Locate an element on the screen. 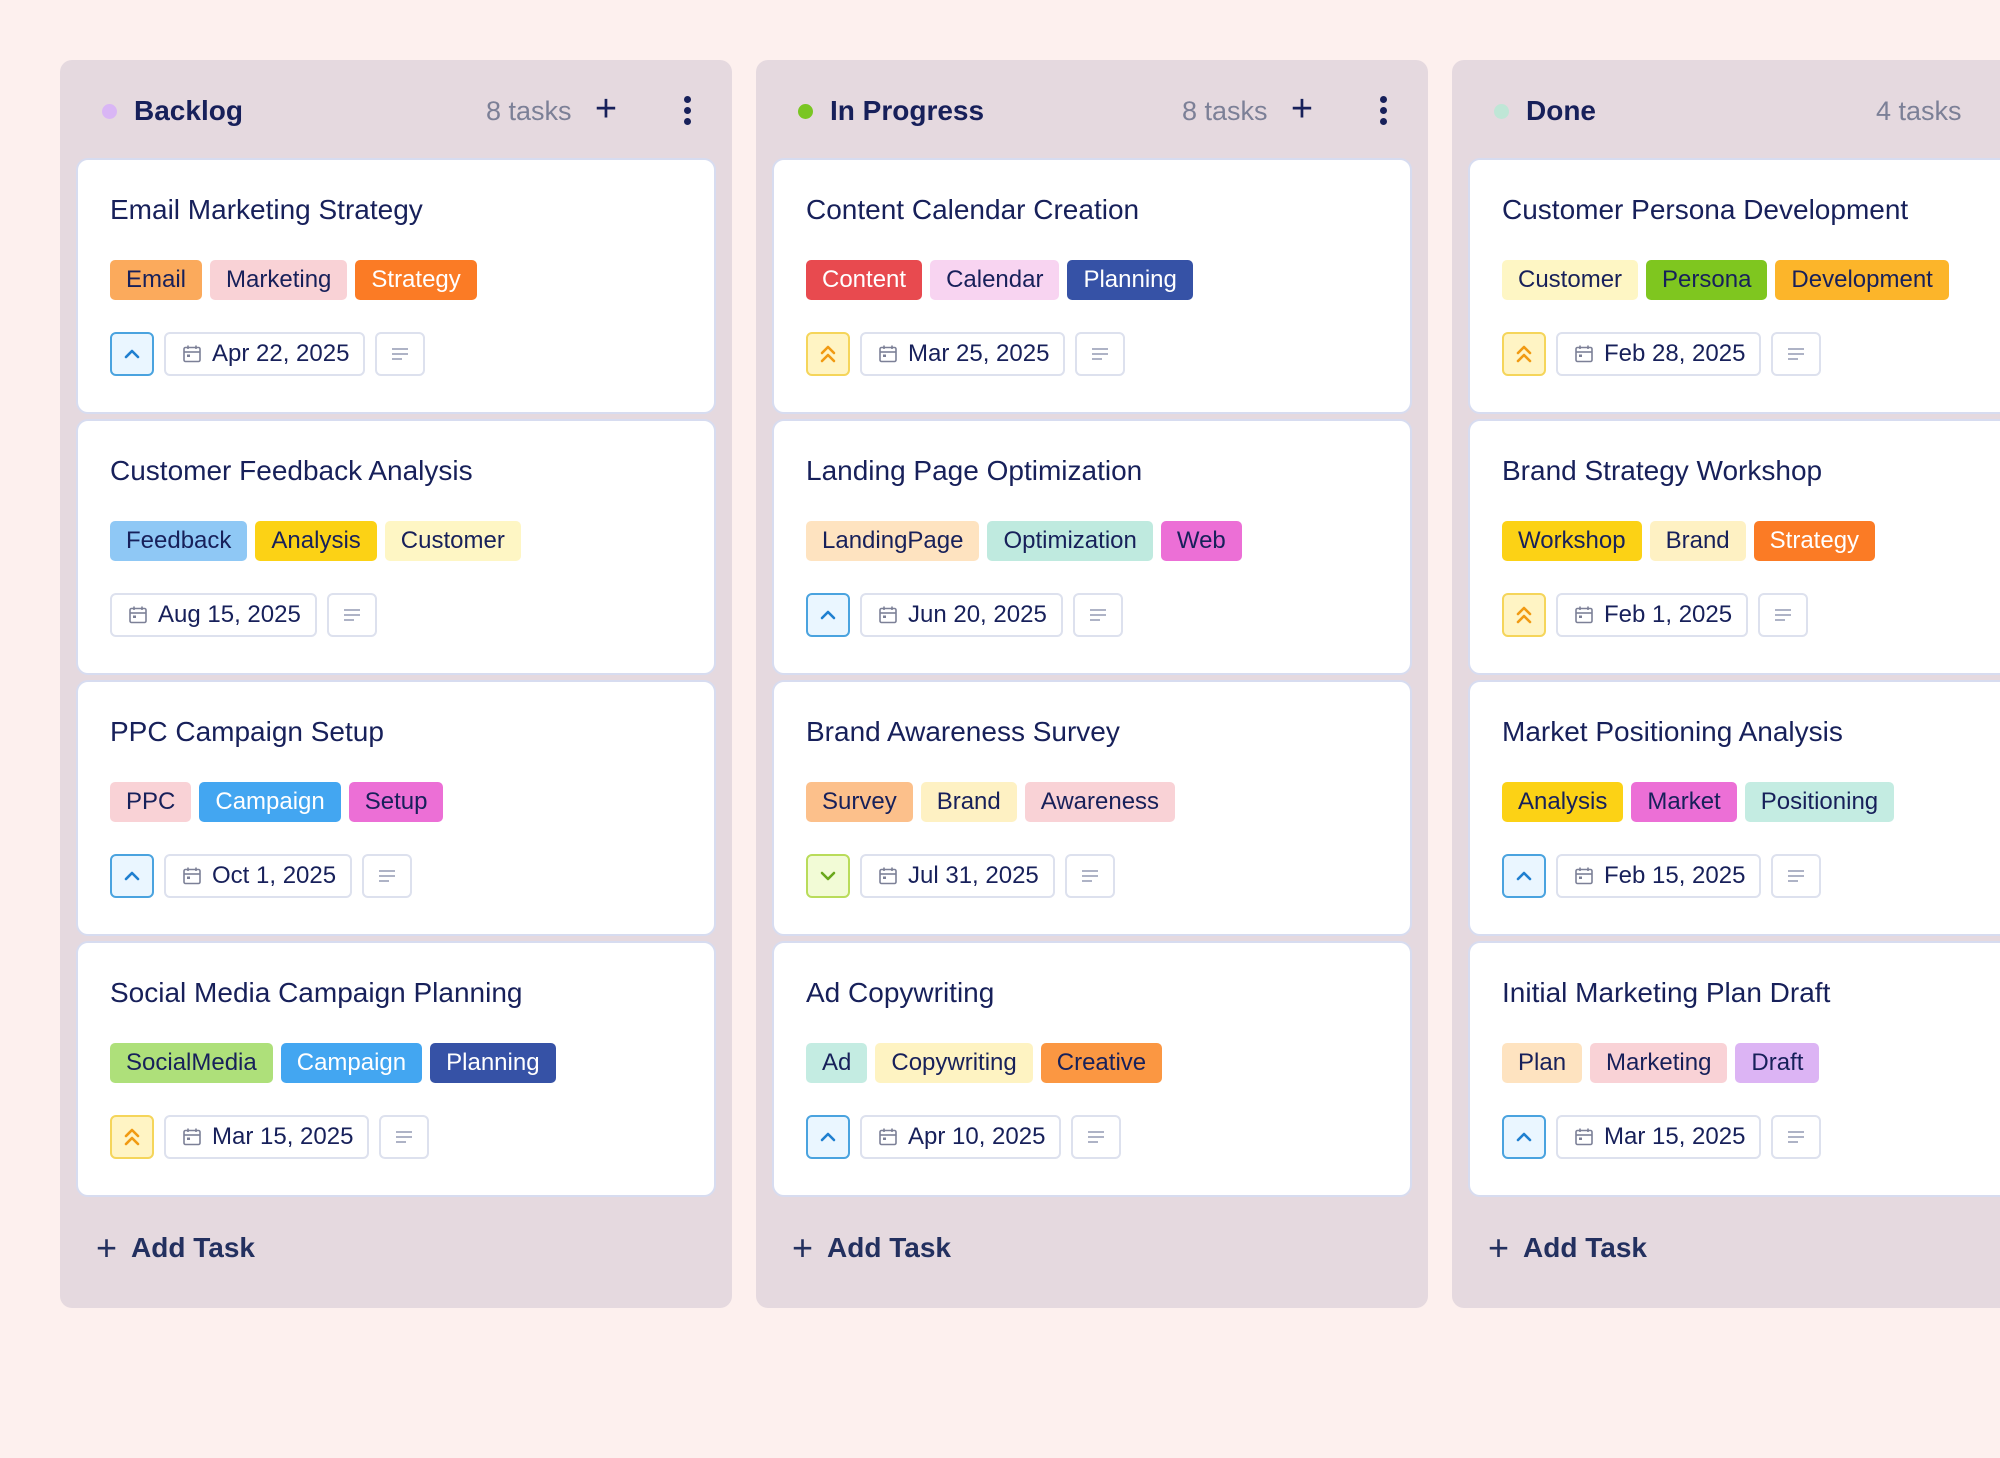 The image size is (2000, 1458). tag: Calendar is located at coordinates (995, 280).